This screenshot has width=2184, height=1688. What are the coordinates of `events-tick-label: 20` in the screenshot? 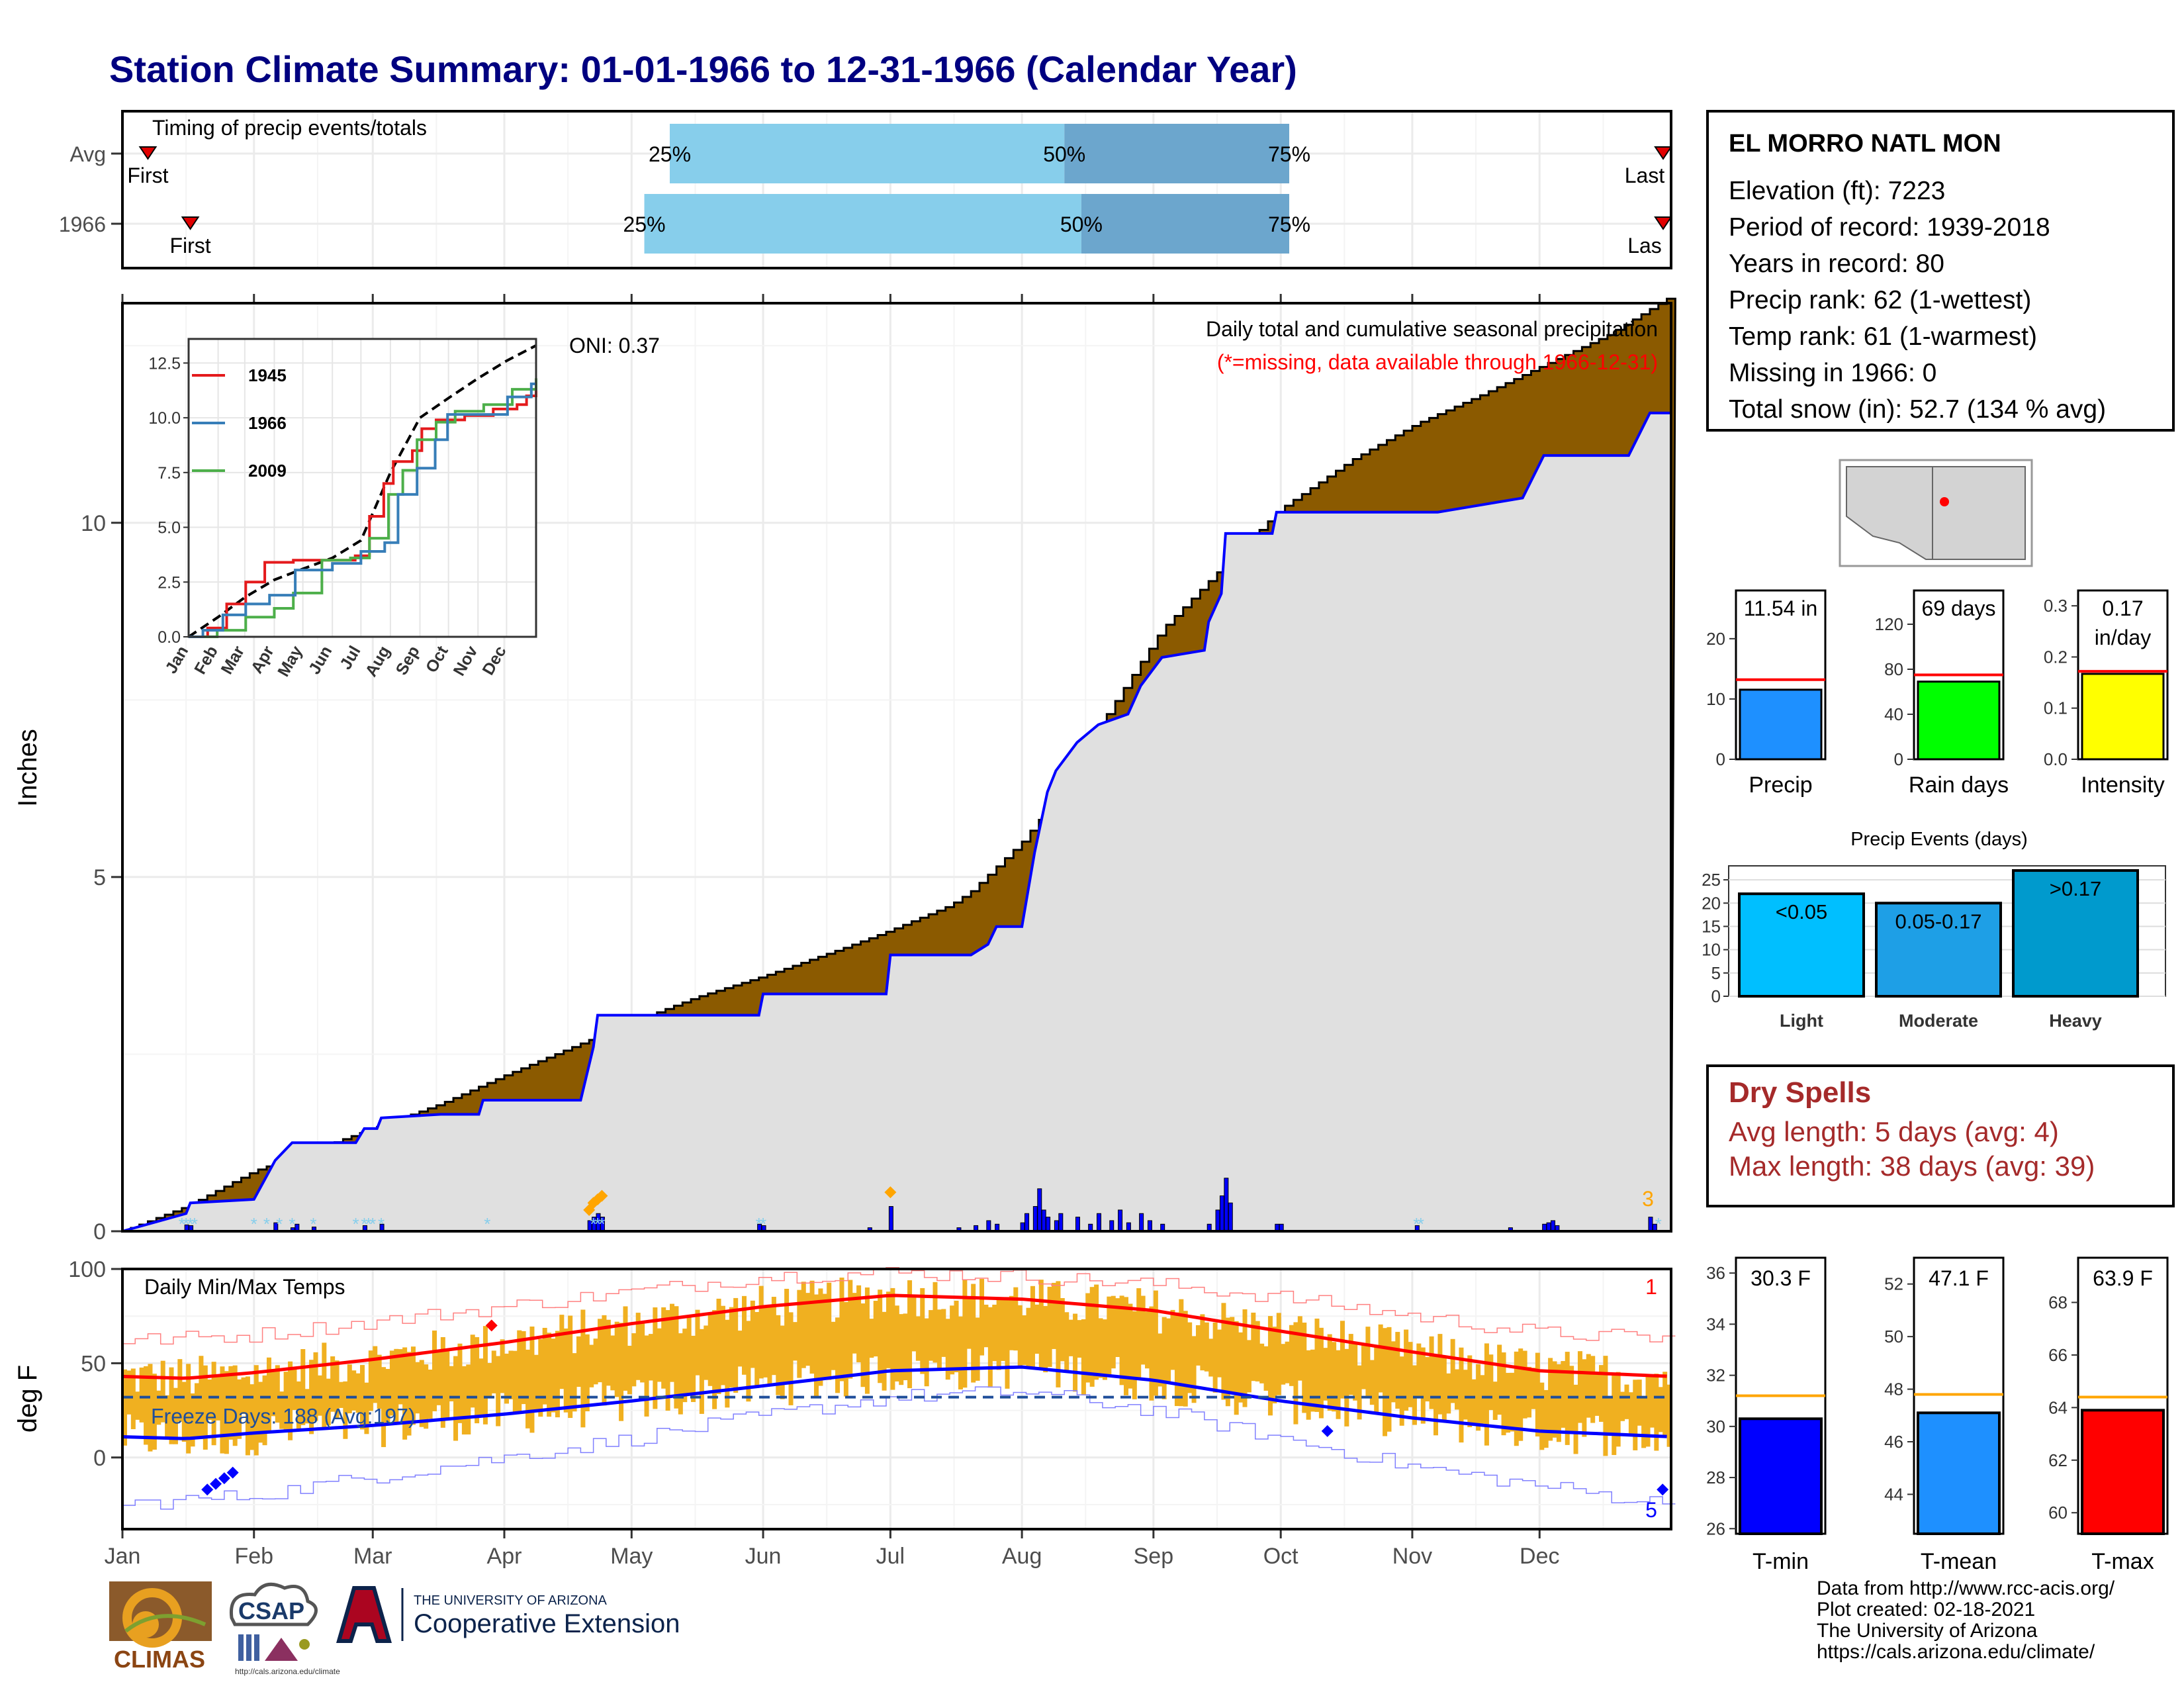 It's located at (1712, 903).